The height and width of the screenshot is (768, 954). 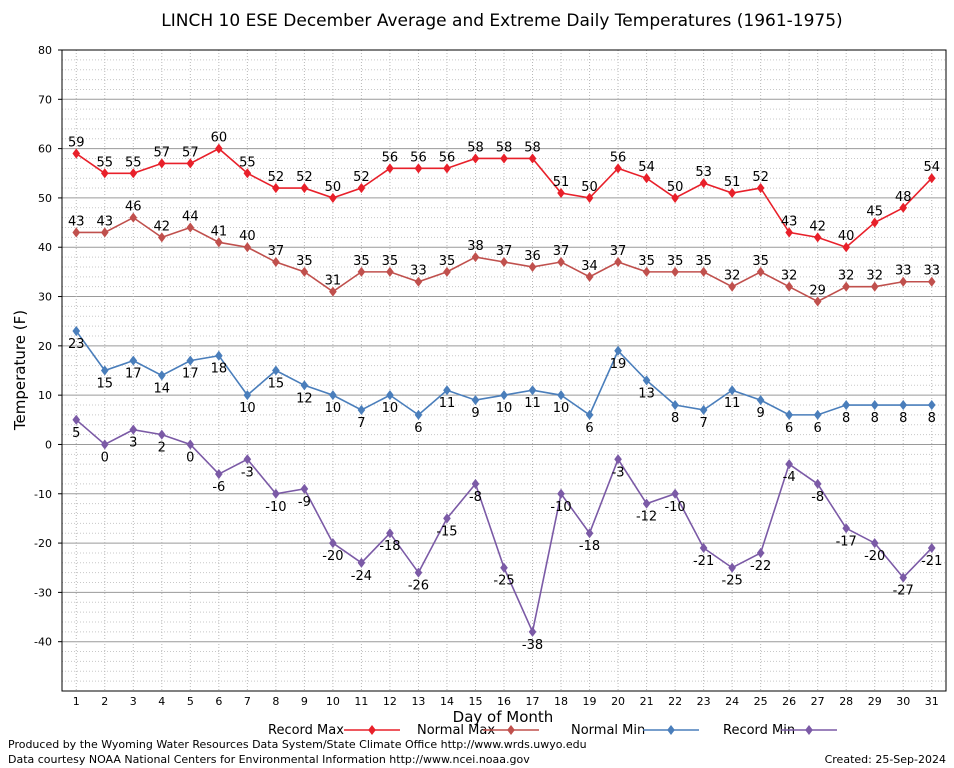 I want to click on record-min-data-label: 3, so click(x=133, y=443).